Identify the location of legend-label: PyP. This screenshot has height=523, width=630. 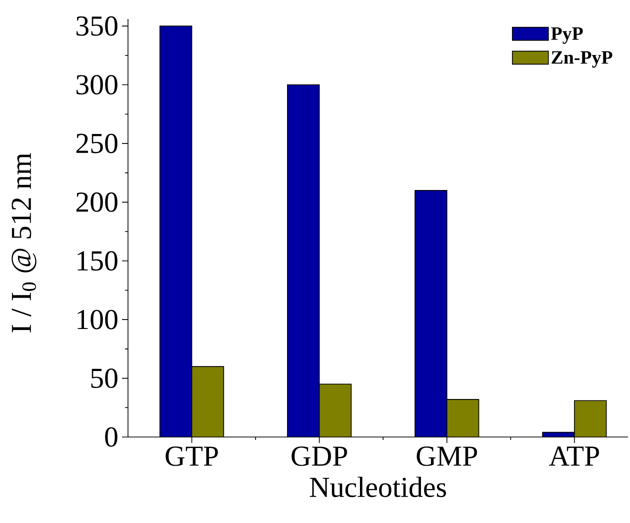
(567, 35).